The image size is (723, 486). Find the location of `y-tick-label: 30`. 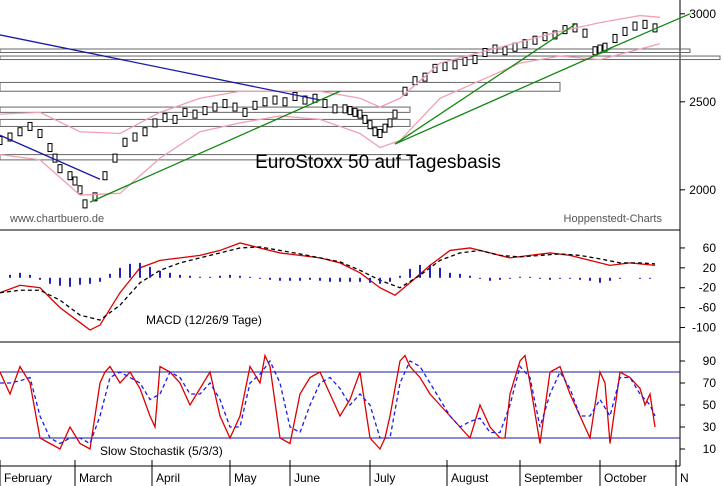

y-tick-label: 30 is located at coordinates (710, 427).